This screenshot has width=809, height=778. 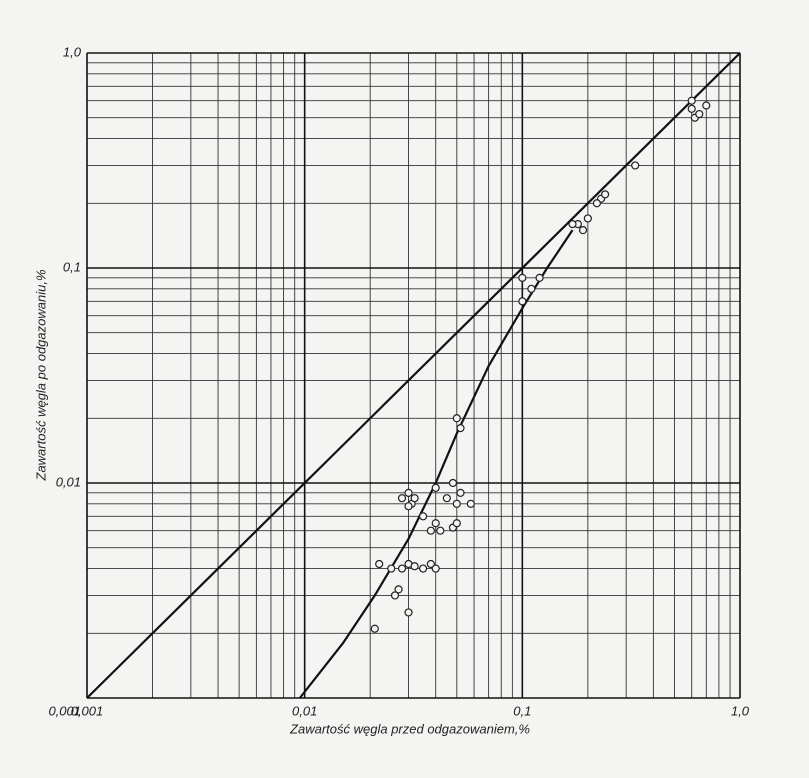 What do you see at coordinates (740, 710) in the screenshot?
I see `x-tick-label: 1,0` at bounding box center [740, 710].